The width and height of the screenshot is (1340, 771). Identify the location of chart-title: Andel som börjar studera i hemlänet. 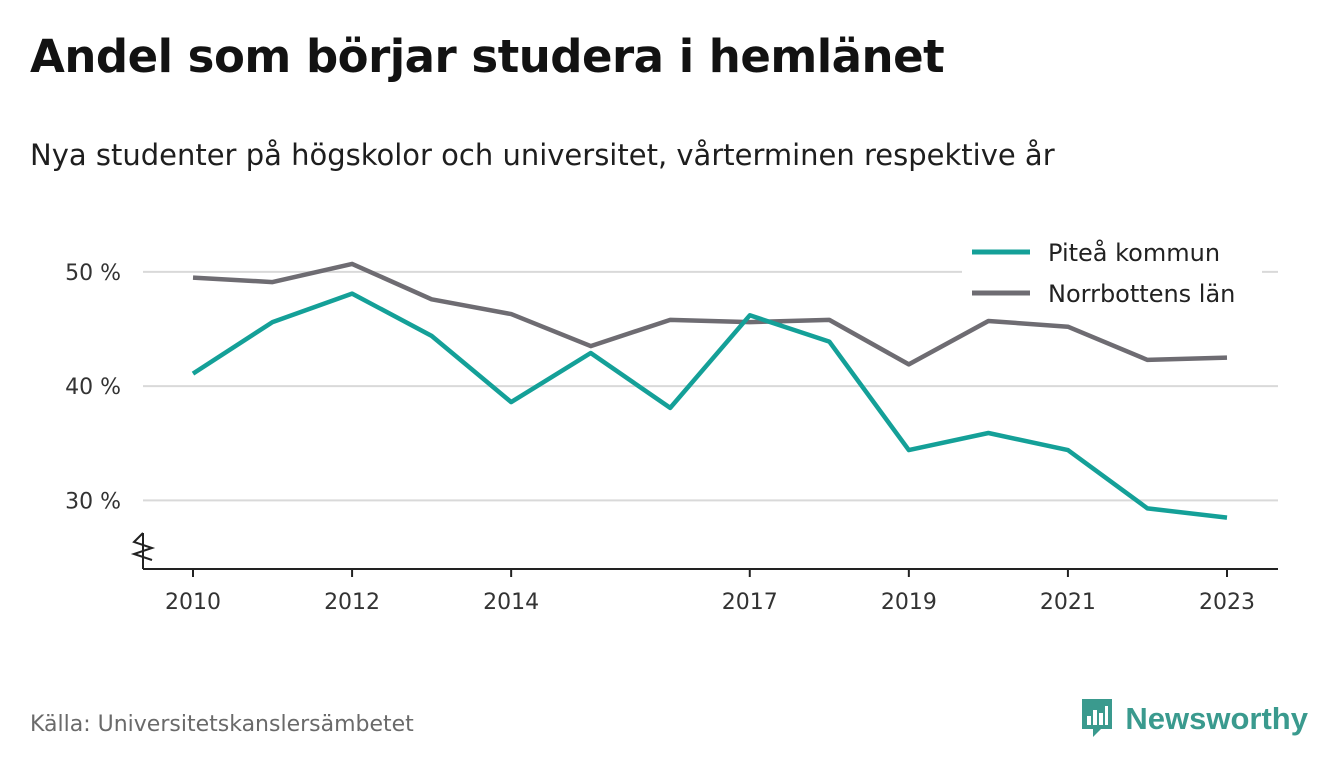
(487, 56).